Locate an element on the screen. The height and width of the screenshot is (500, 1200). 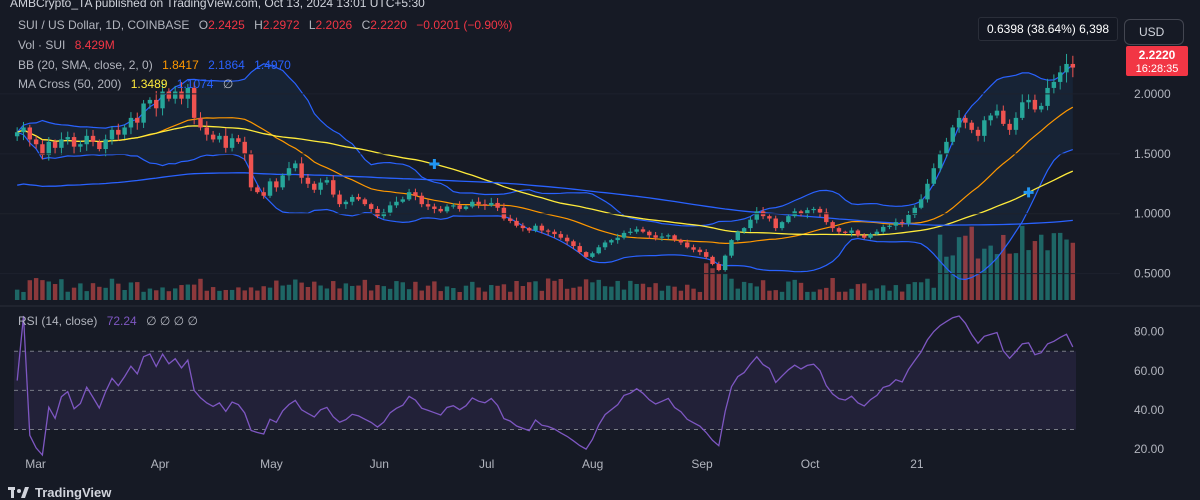
time-tick-label: 21 is located at coordinates (917, 464).